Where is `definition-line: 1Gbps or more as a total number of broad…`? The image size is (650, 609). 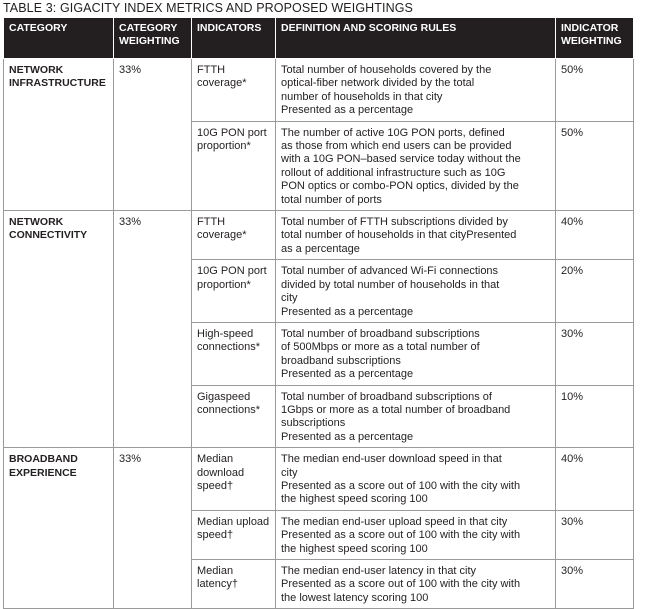 definition-line: 1Gbps or more as a total number of broad… is located at coordinates (396, 409).